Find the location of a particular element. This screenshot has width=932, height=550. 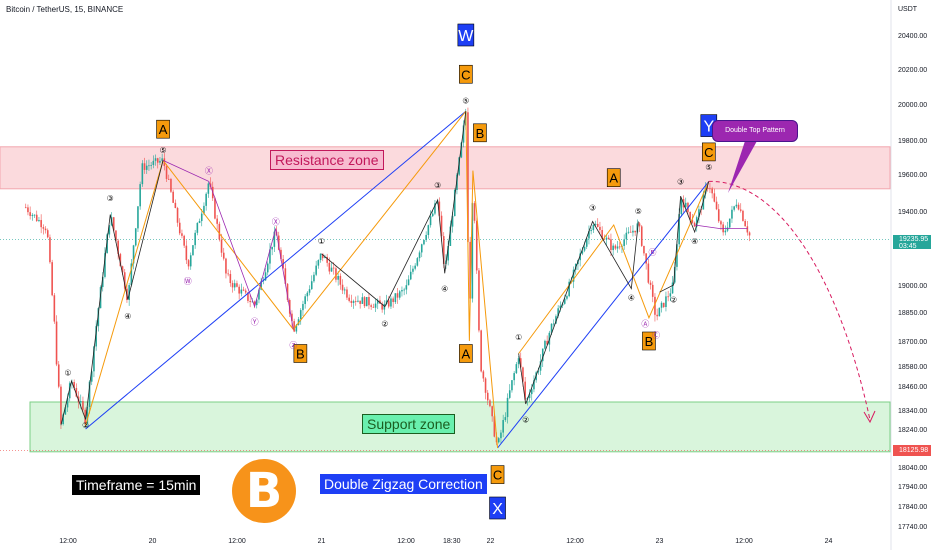

wave-label-text: Y is located at coordinates (708, 127).